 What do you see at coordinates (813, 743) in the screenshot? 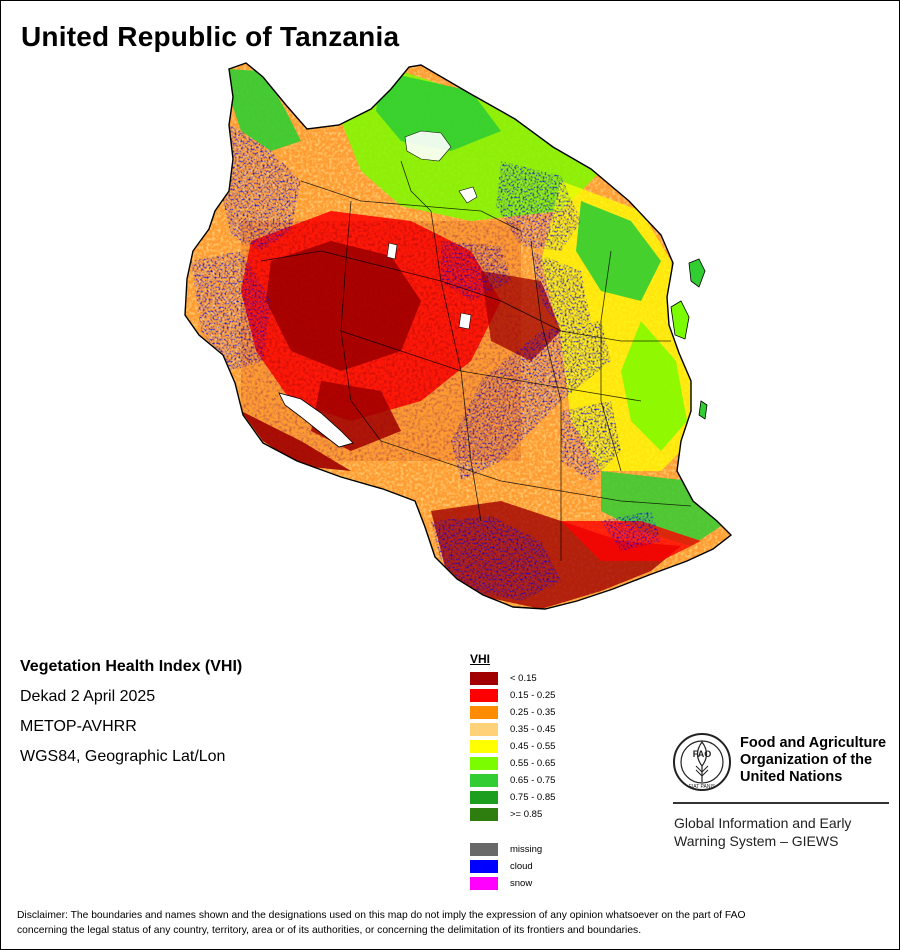
I see `fao-name-line1: Food and Agriculture` at bounding box center [813, 743].